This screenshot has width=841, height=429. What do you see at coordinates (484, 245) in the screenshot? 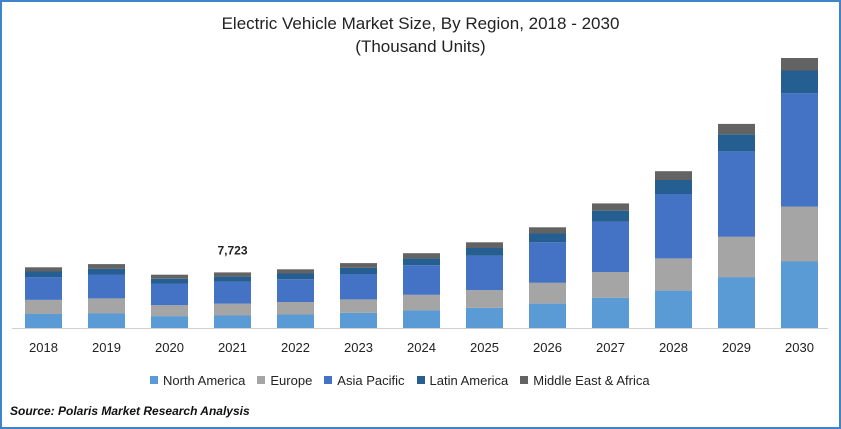
I see `bar-segment-2025-middle-east-africa` at bounding box center [484, 245].